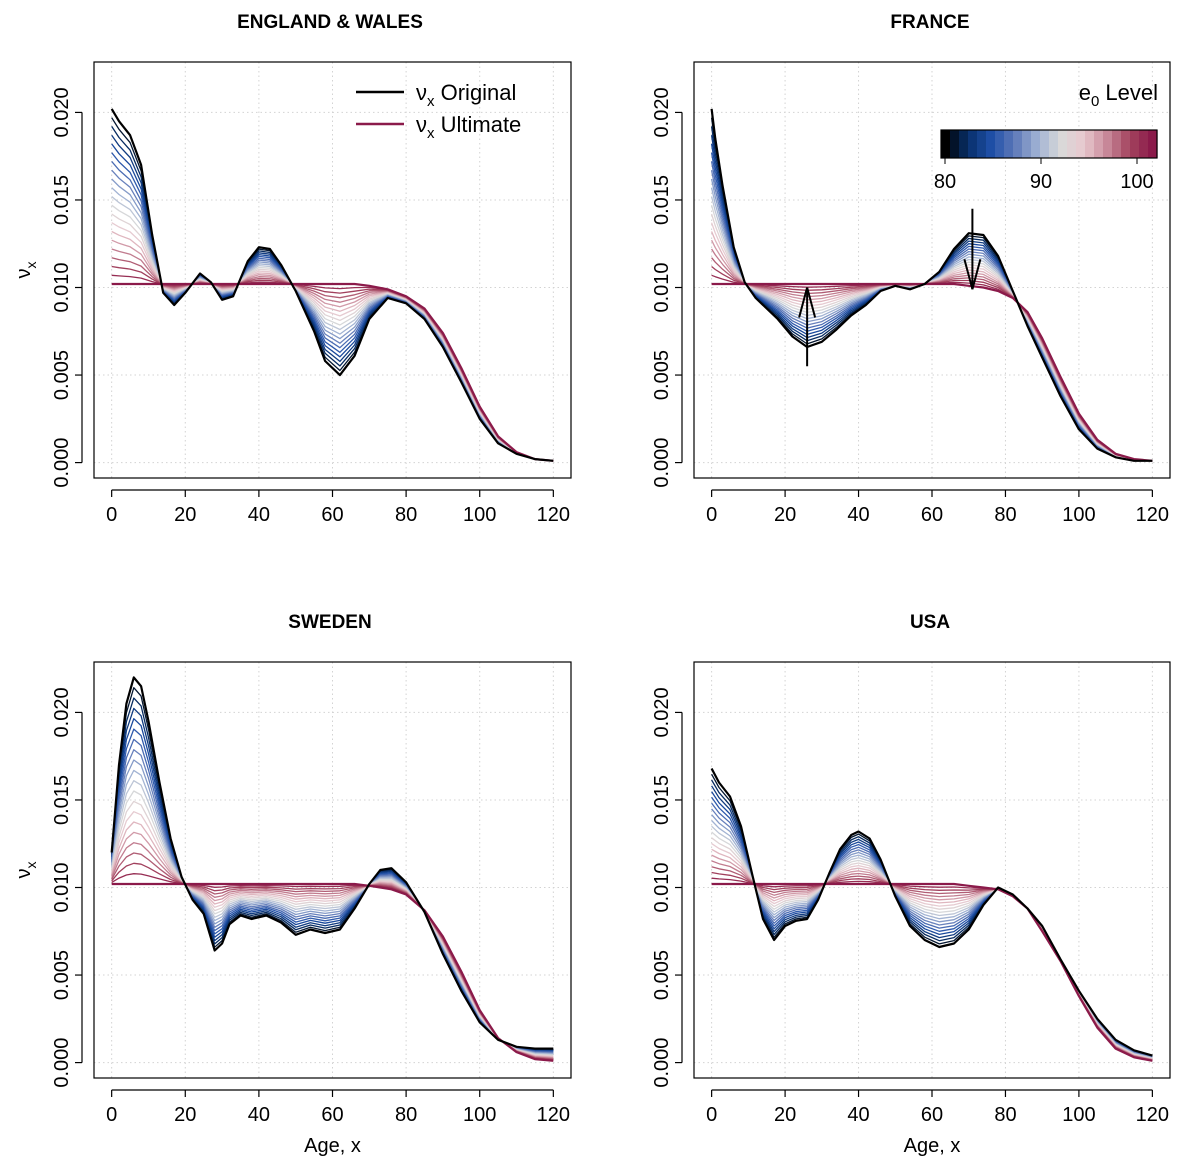 This screenshot has height=1163, width=1179. I want to click on original-curve, so click(332, 285).